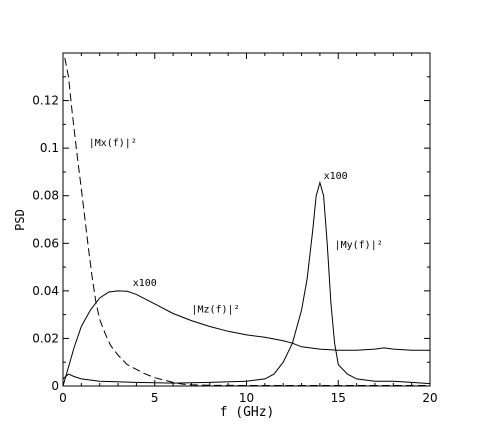 The height and width of the screenshot is (436, 490). I want to click on y-tick-label: 0.12, so click(45, 101).